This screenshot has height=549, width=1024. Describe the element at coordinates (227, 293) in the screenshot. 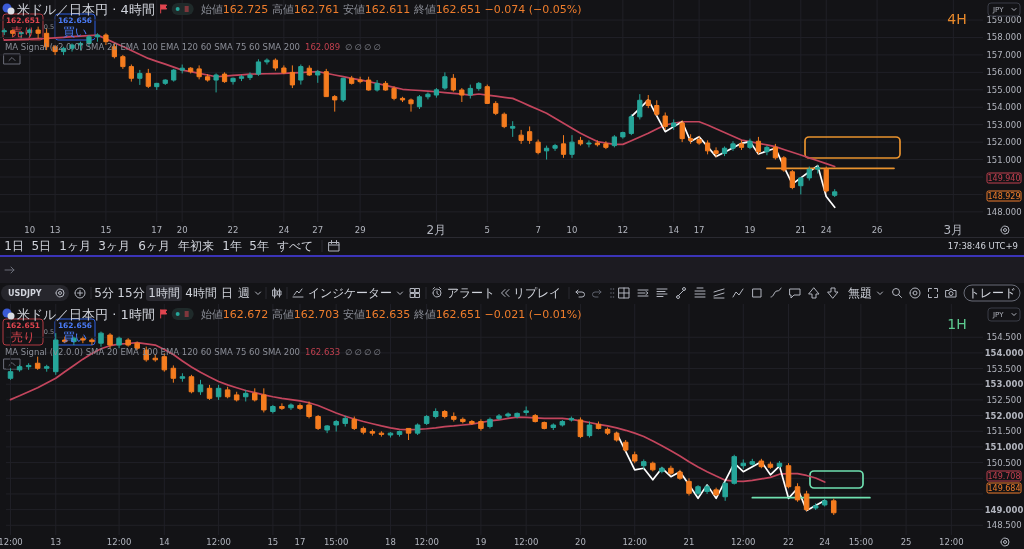

I see `text: 日` at that location.